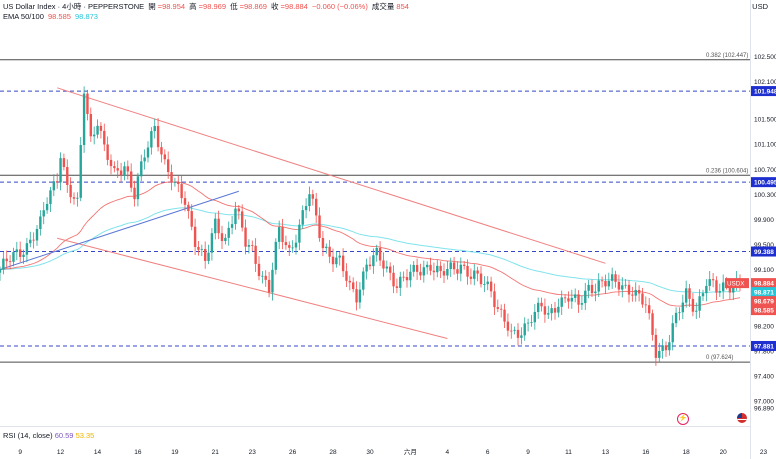 The width and height of the screenshot is (776, 459). Describe the element at coordinates (138, 452) in the screenshot. I see `x-tick-label: 16` at that location.